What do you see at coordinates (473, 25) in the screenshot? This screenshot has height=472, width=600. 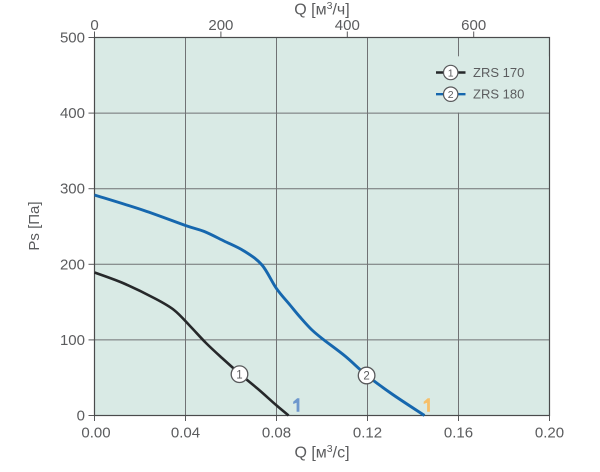 I see `svg-text: 600` at bounding box center [473, 25].